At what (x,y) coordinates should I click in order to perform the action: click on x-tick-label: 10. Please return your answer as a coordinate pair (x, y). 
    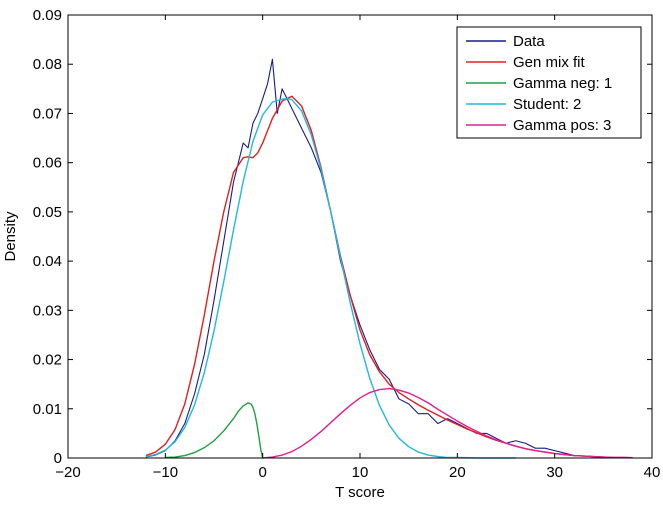
    Looking at the image, I should click on (360, 472).